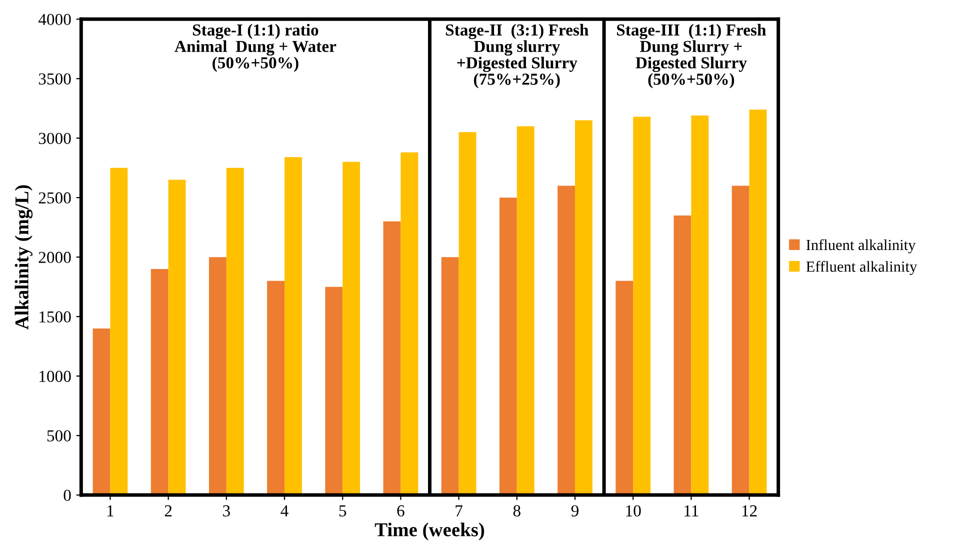  What do you see at coordinates (400, 510) in the screenshot?
I see `x-tick-label: 6` at bounding box center [400, 510].